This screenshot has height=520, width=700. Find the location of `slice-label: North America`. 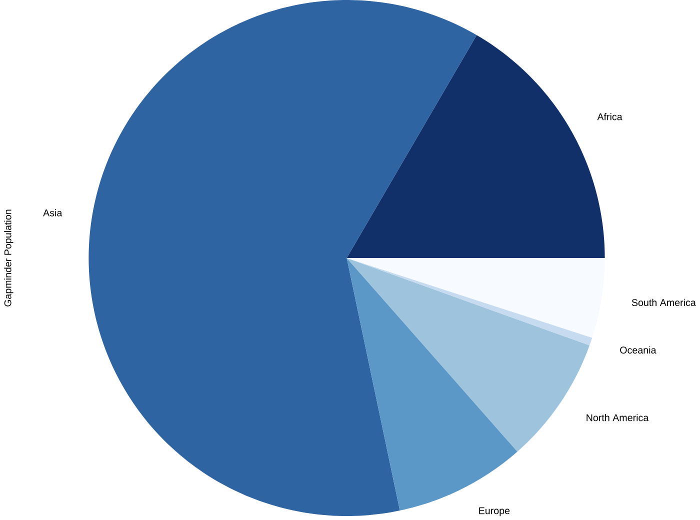

slice-label: North America is located at coordinates (617, 418).